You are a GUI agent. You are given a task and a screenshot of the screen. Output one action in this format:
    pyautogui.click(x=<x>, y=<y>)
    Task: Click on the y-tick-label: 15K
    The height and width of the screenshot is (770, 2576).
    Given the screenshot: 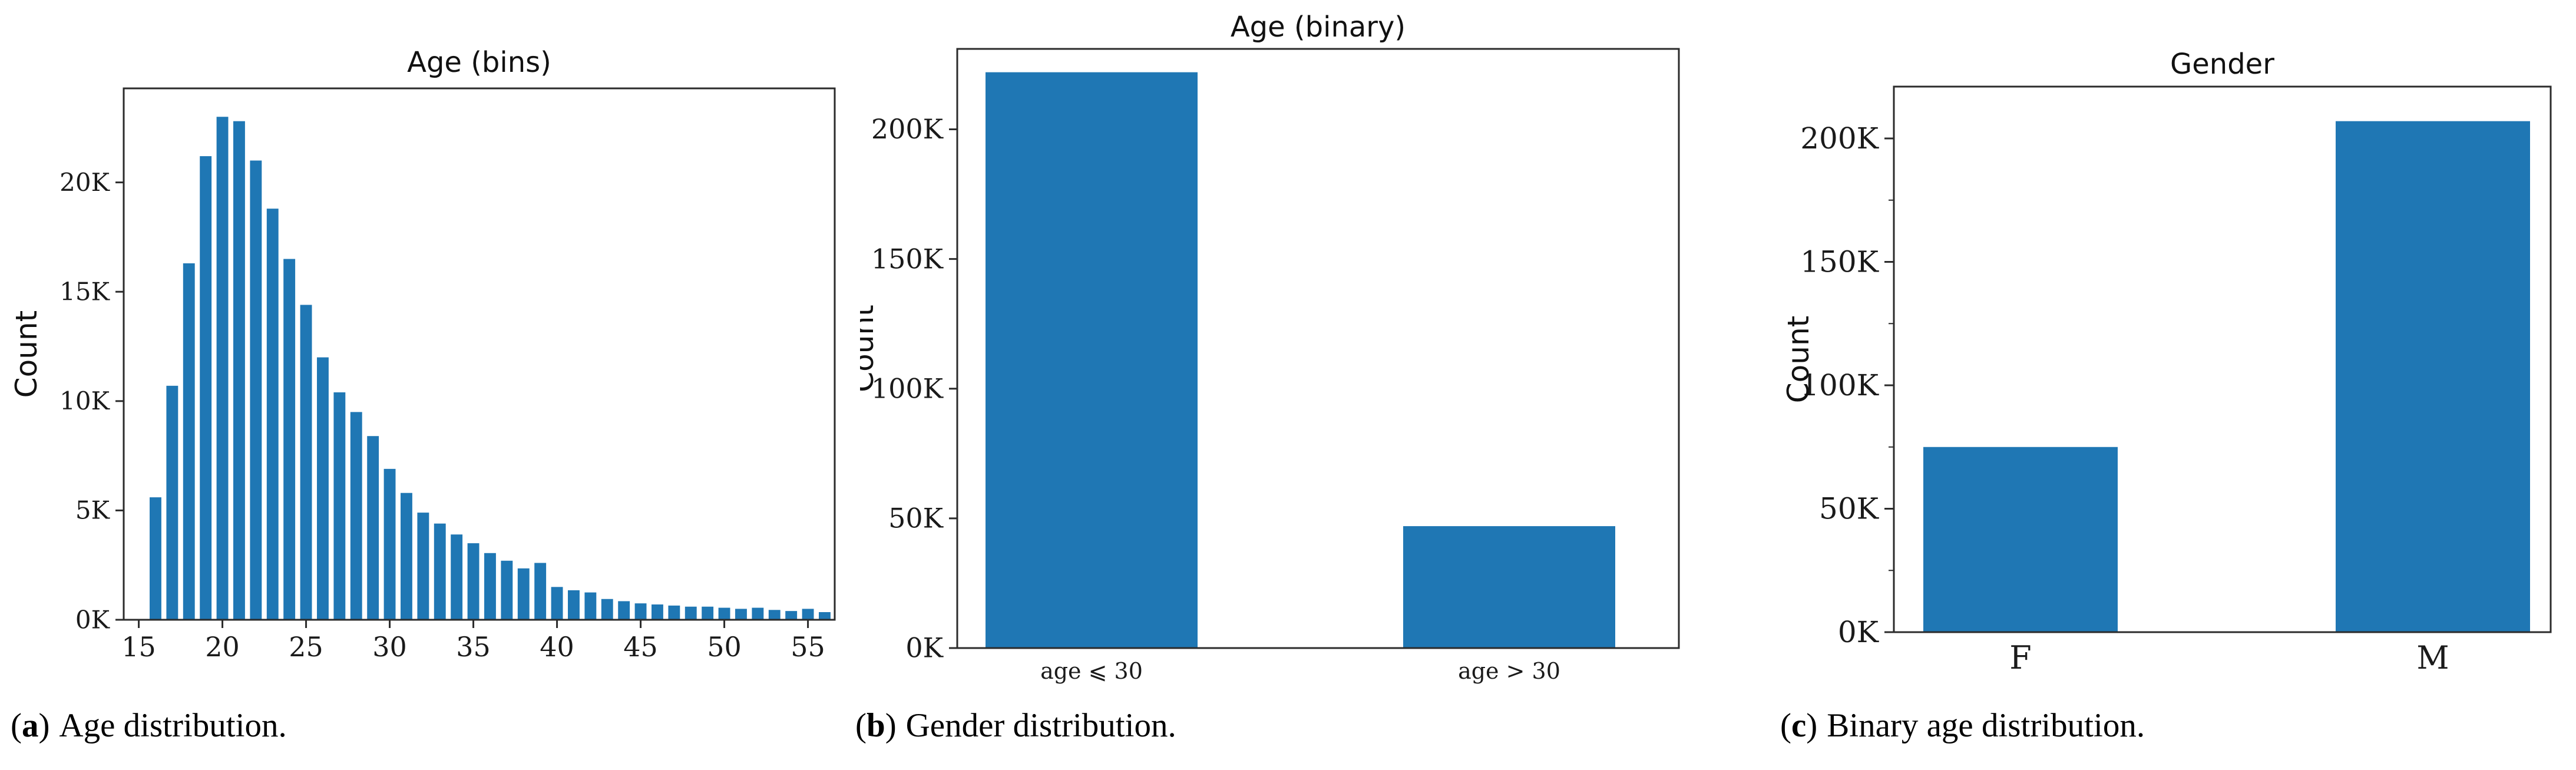 What is the action you would take?
    pyautogui.click(x=84, y=291)
    